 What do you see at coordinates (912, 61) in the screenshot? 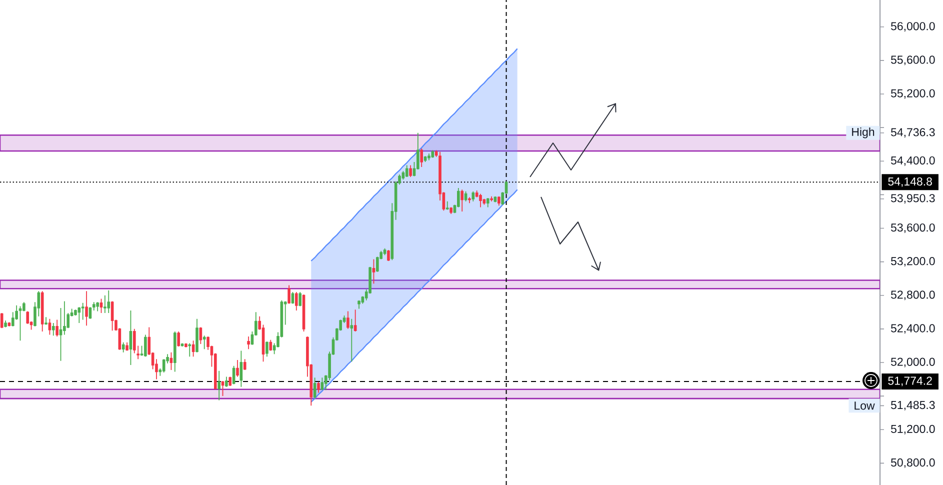
I see `y-tick-label: 55,600.0` at bounding box center [912, 61].